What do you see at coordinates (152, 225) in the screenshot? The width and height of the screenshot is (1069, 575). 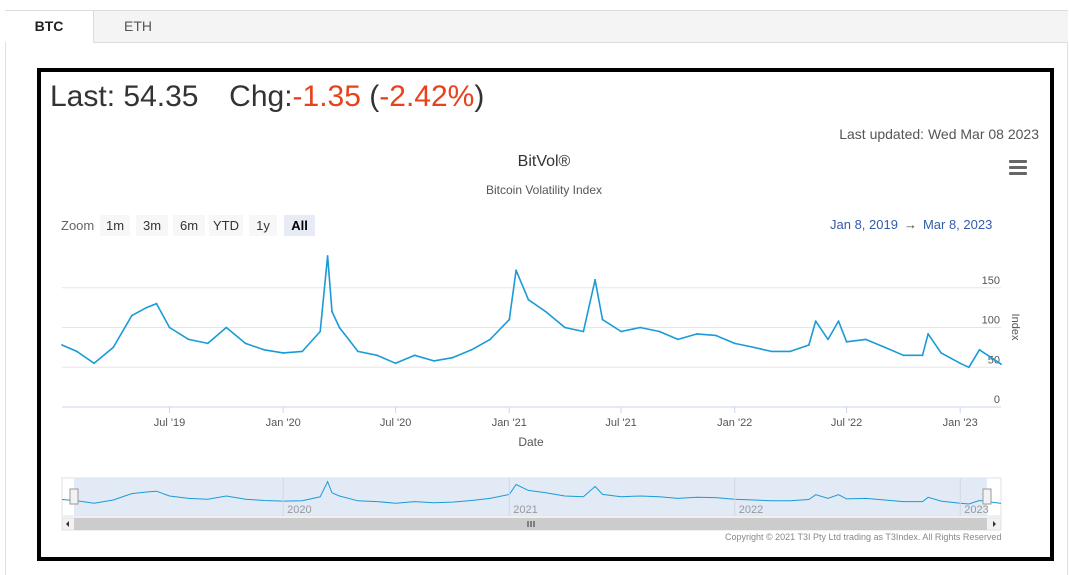 I see `zoom-3m-button: 3m` at bounding box center [152, 225].